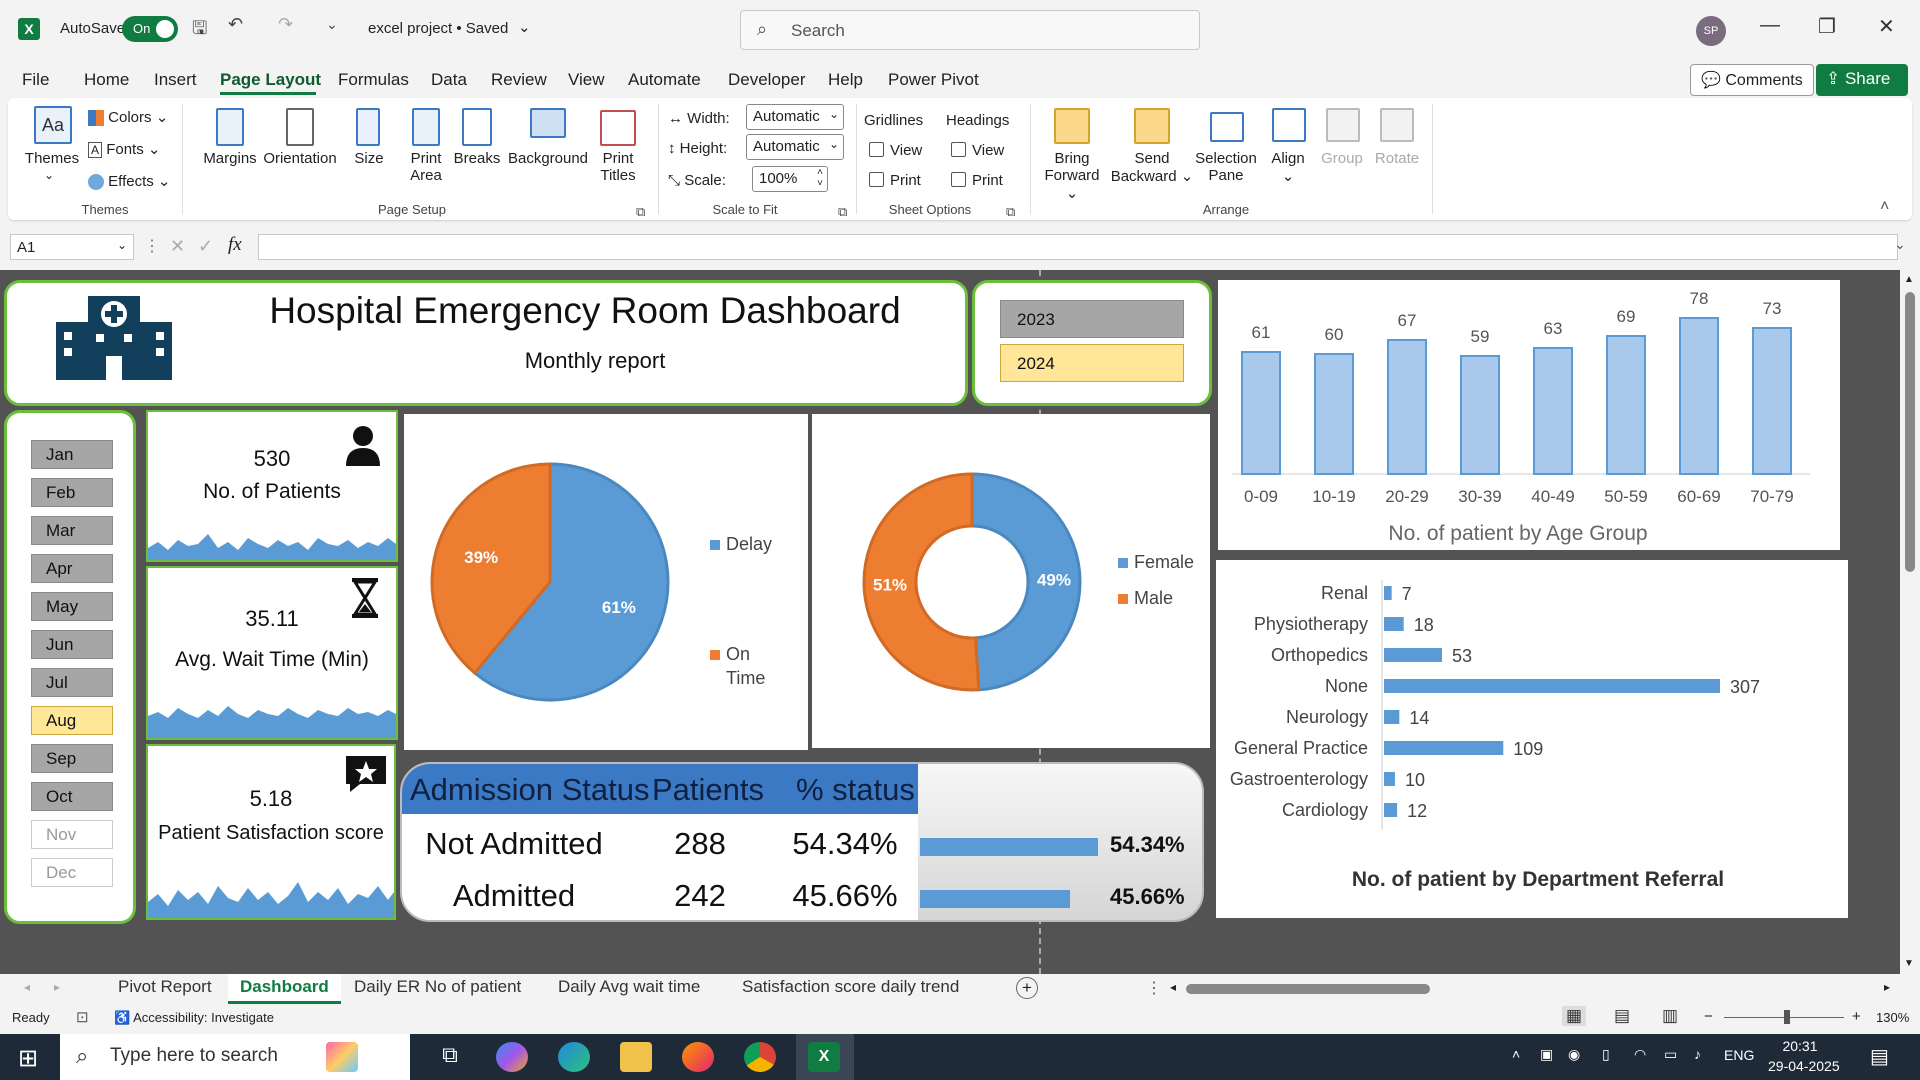 The image size is (1920, 1080). Describe the element at coordinates (1885, 206) in the screenshot. I see `collapse-ribbon-icon: ˄` at that location.